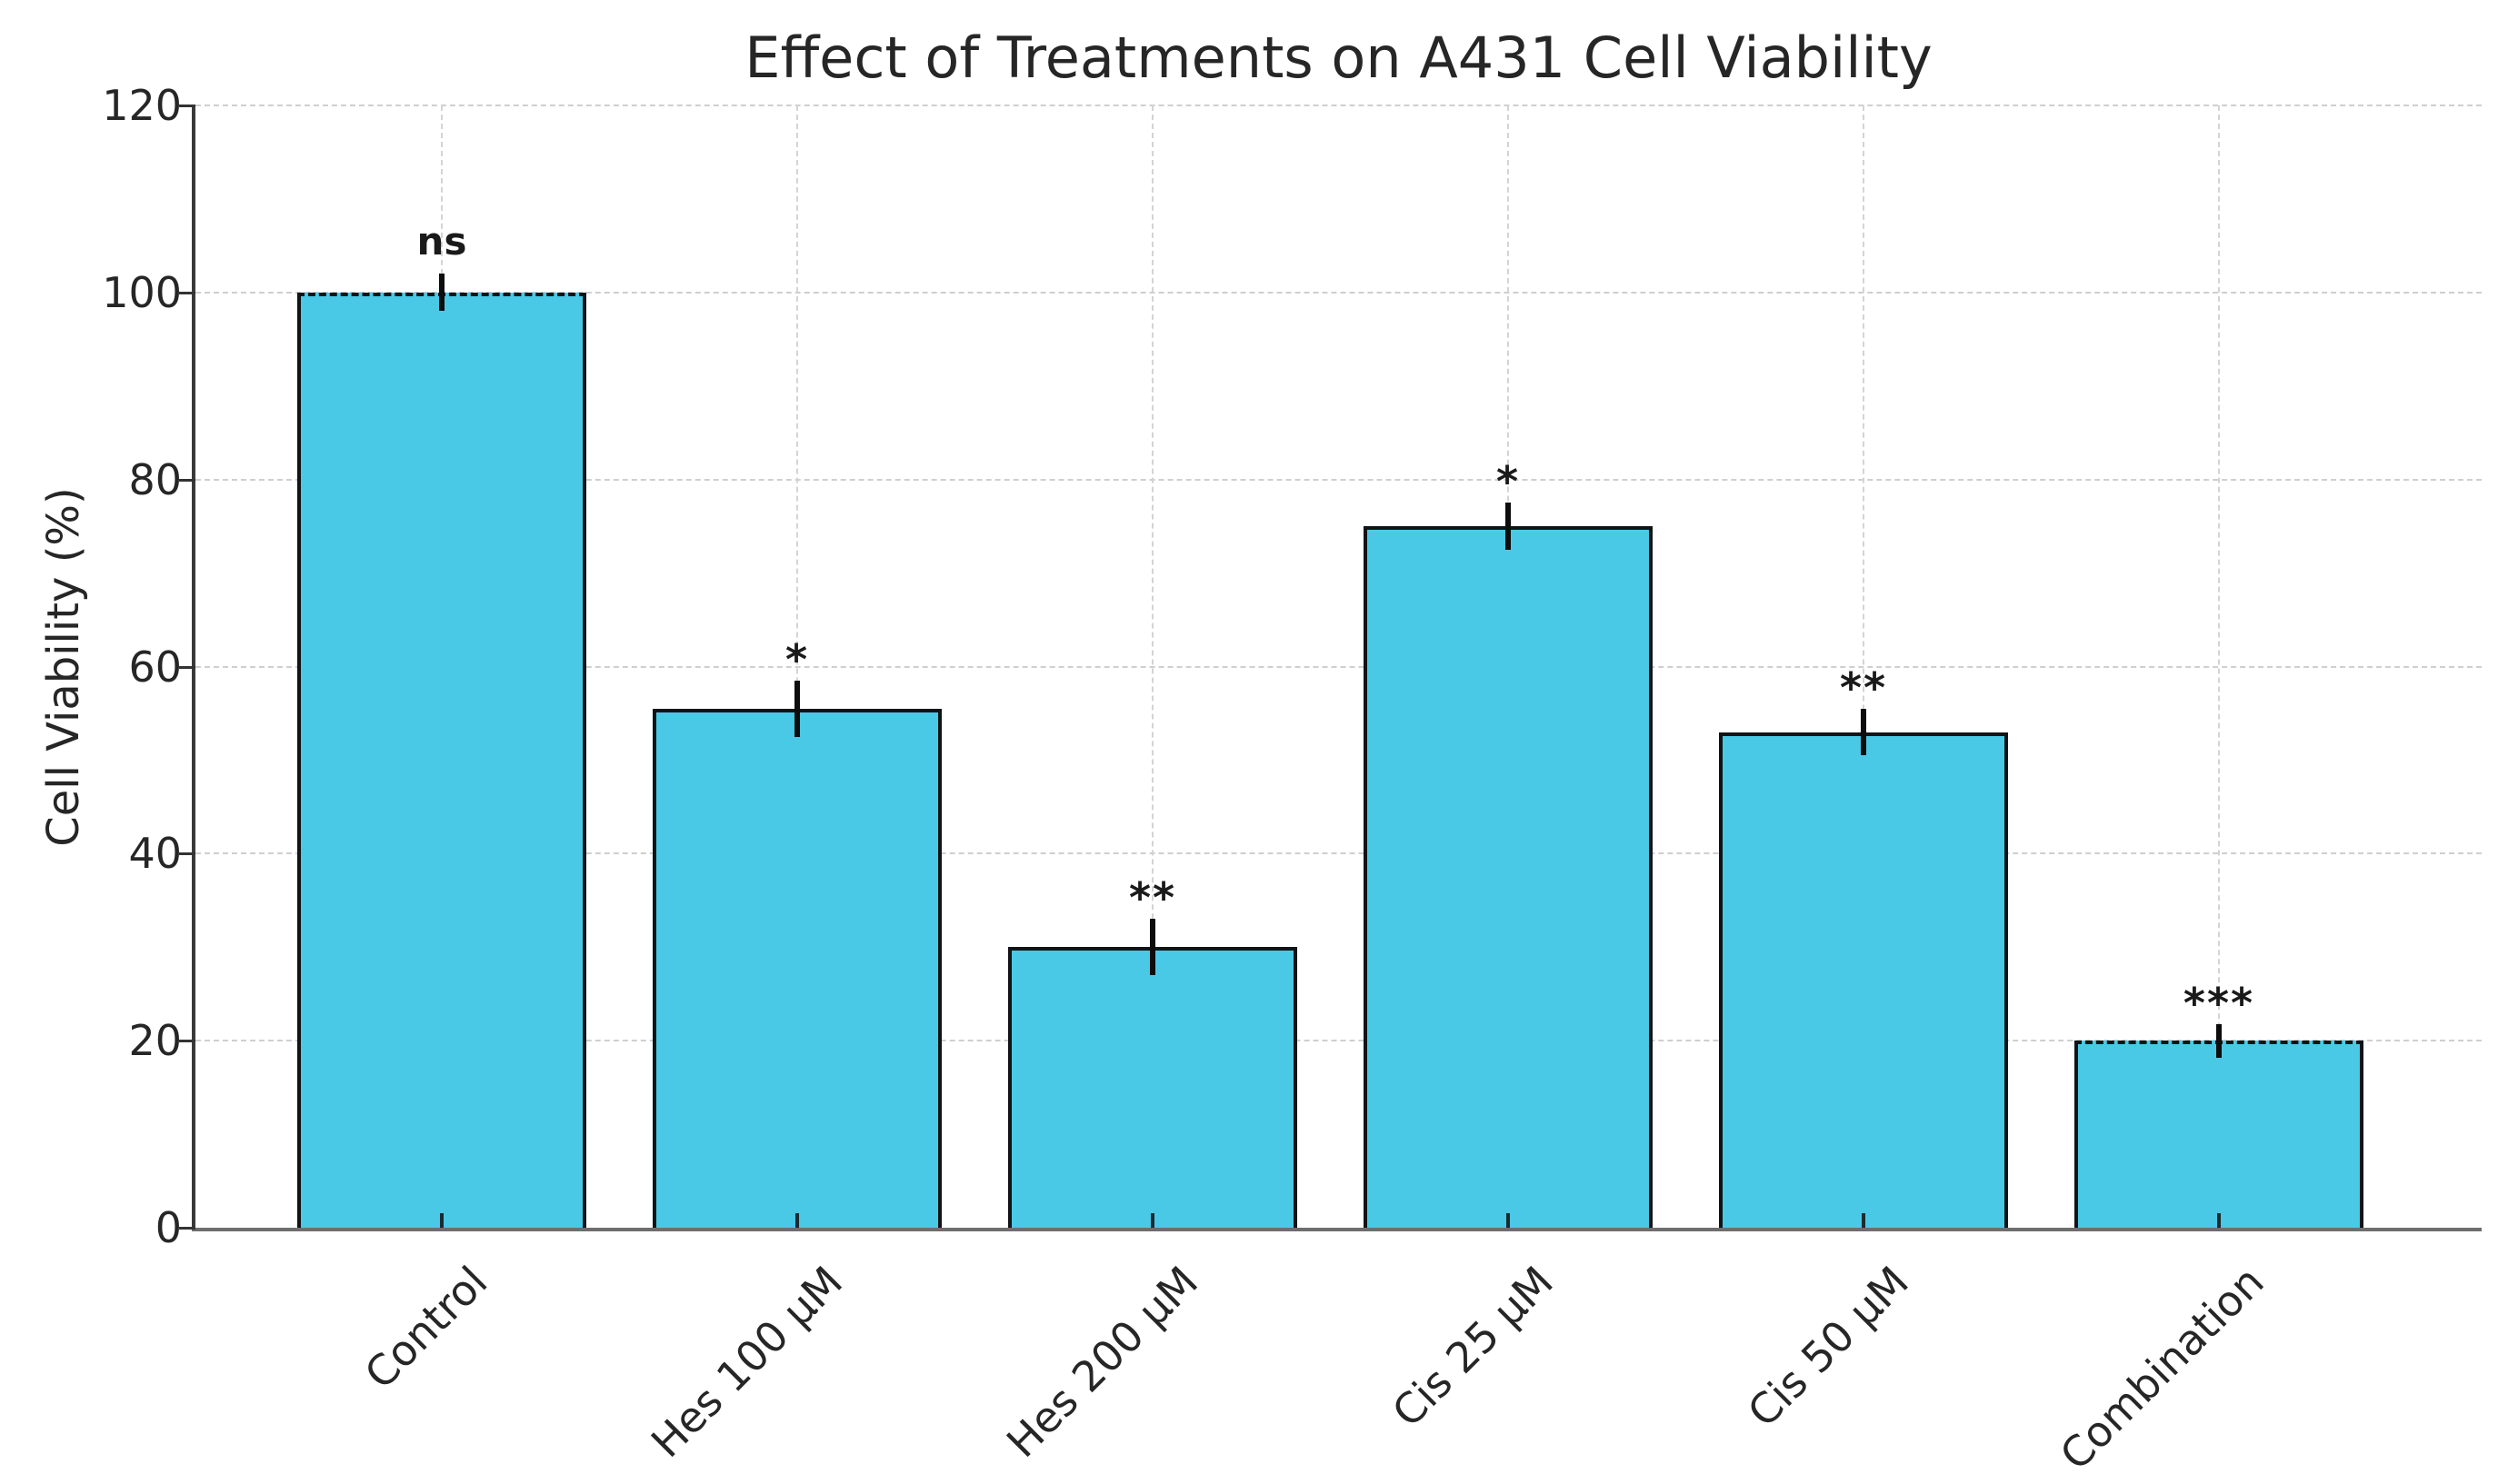 This screenshot has height=1484, width=2498. What do you see at coordinates (1337, 1229) in the screenshot?
I see `bottom-spine` at bounding box center [1337, 1229].